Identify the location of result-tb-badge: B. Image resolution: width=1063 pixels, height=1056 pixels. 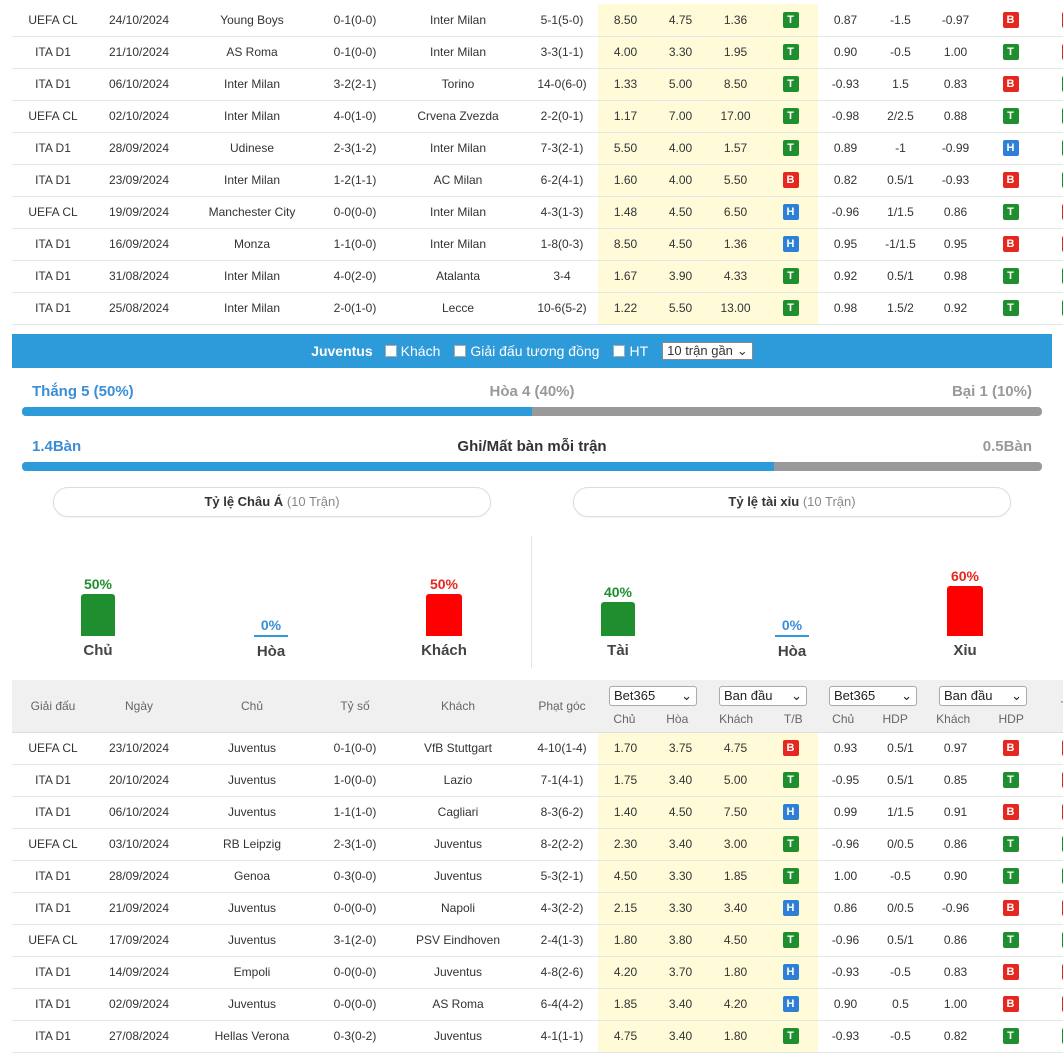
(790, 180).